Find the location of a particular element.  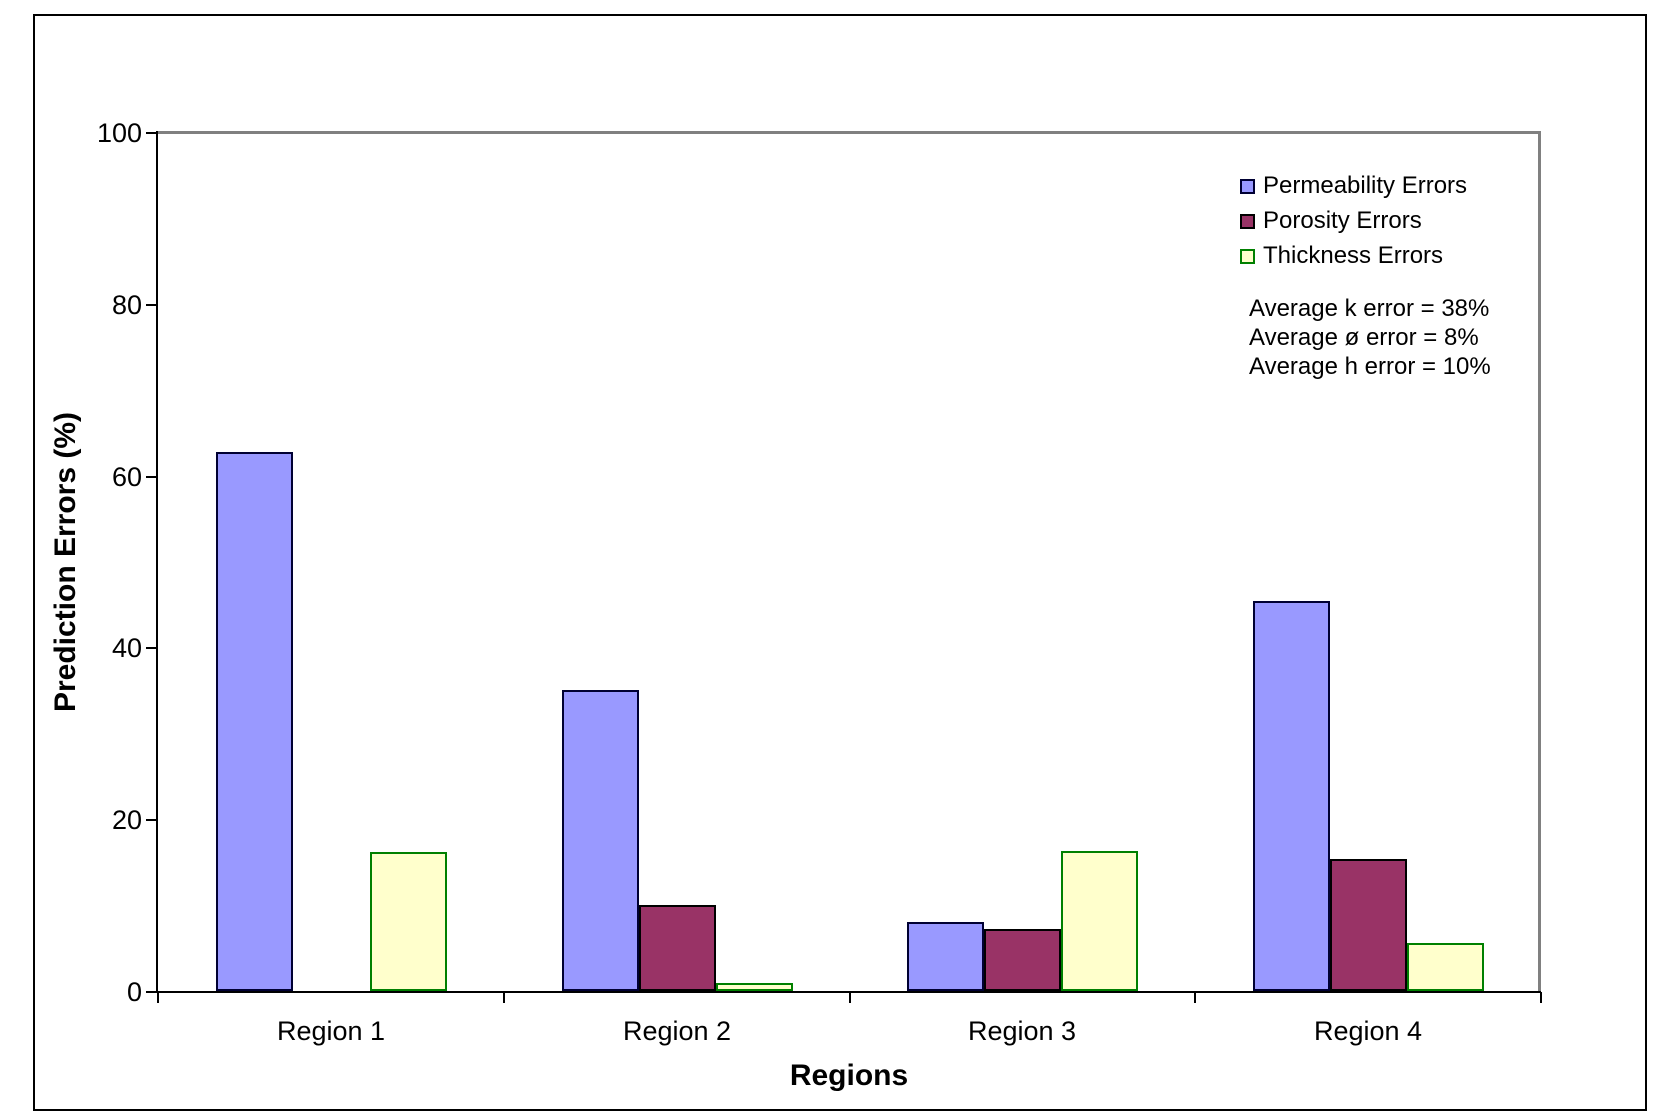

x-tick-label: Region 2 is located at coordinates (677, 1031).